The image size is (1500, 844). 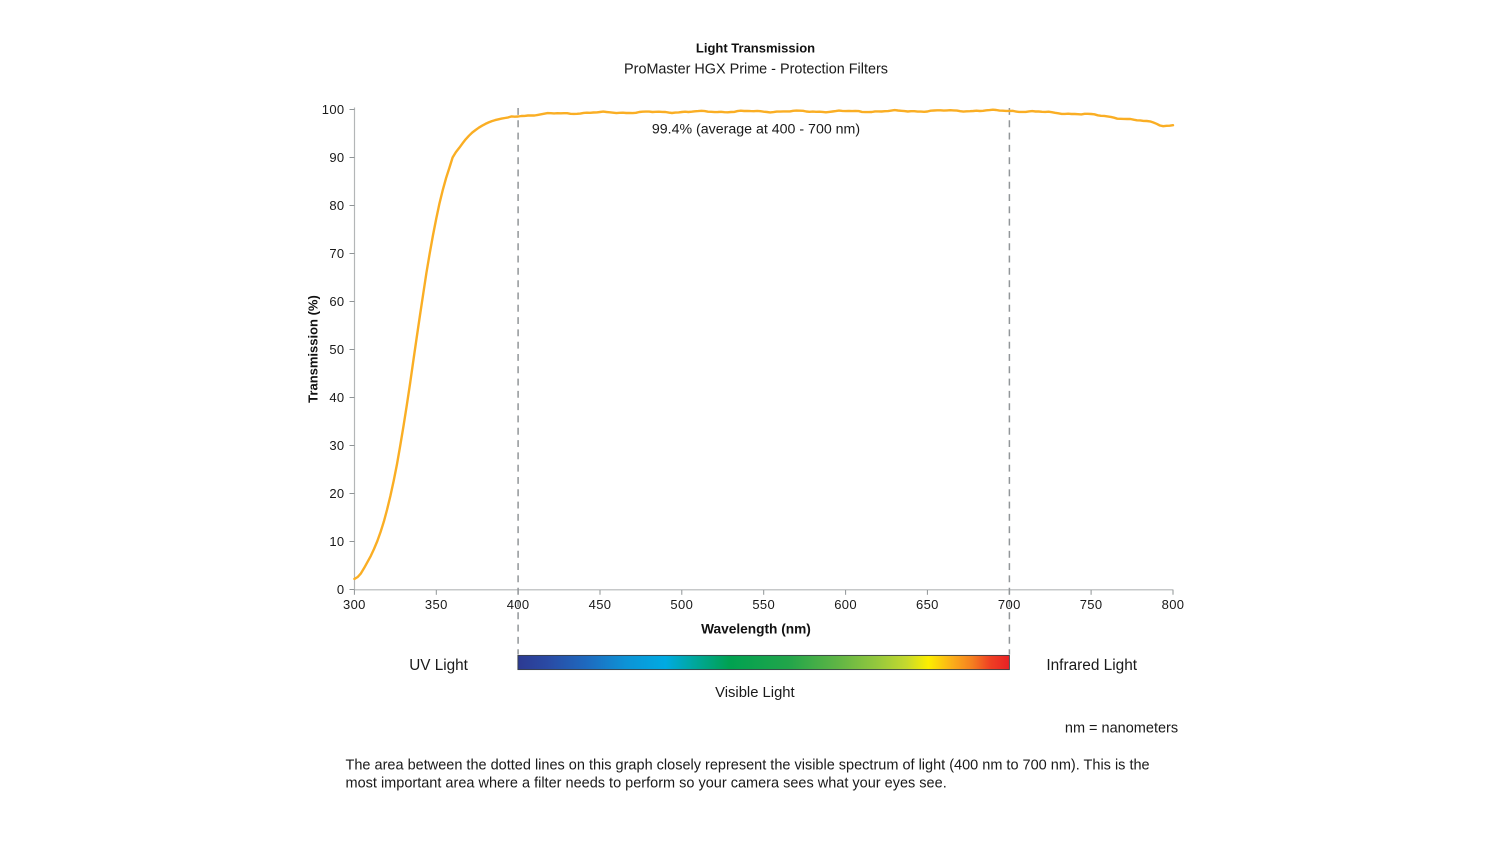 I want to click on svg-text: 40, so click(x=336, y=397).